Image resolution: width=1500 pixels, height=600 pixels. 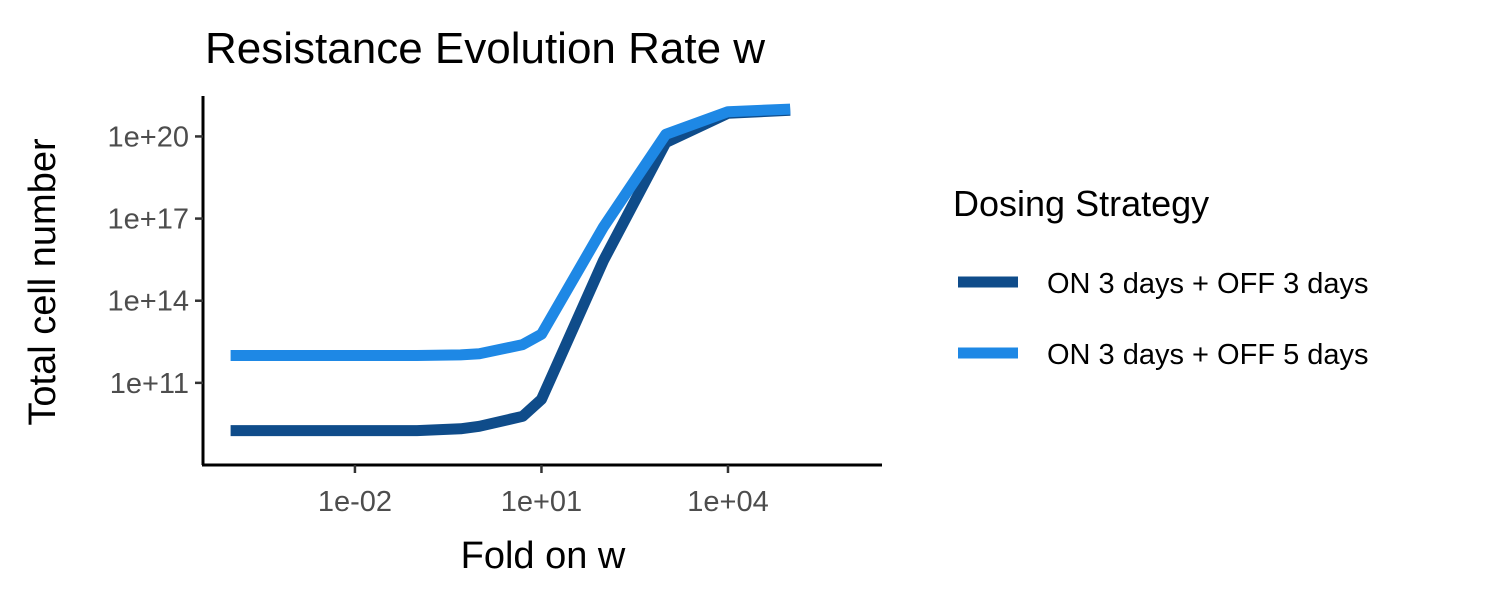 I want to click on y-axis-ticks: 1e+11 1e+14 1e+17 1e+20, so click(x=155, y=260).